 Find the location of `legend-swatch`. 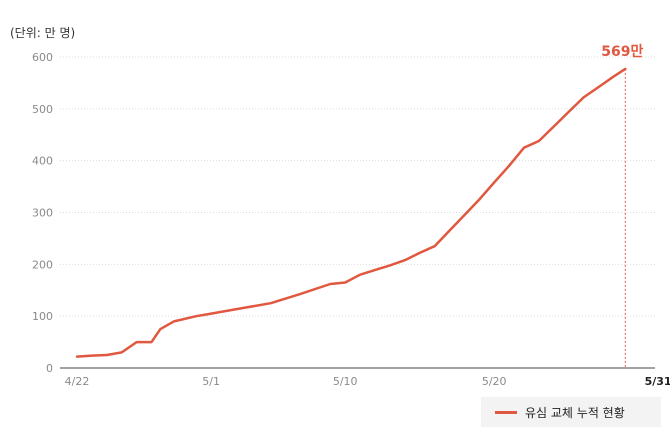

legend-swatch is located at coordinates (506, 412).